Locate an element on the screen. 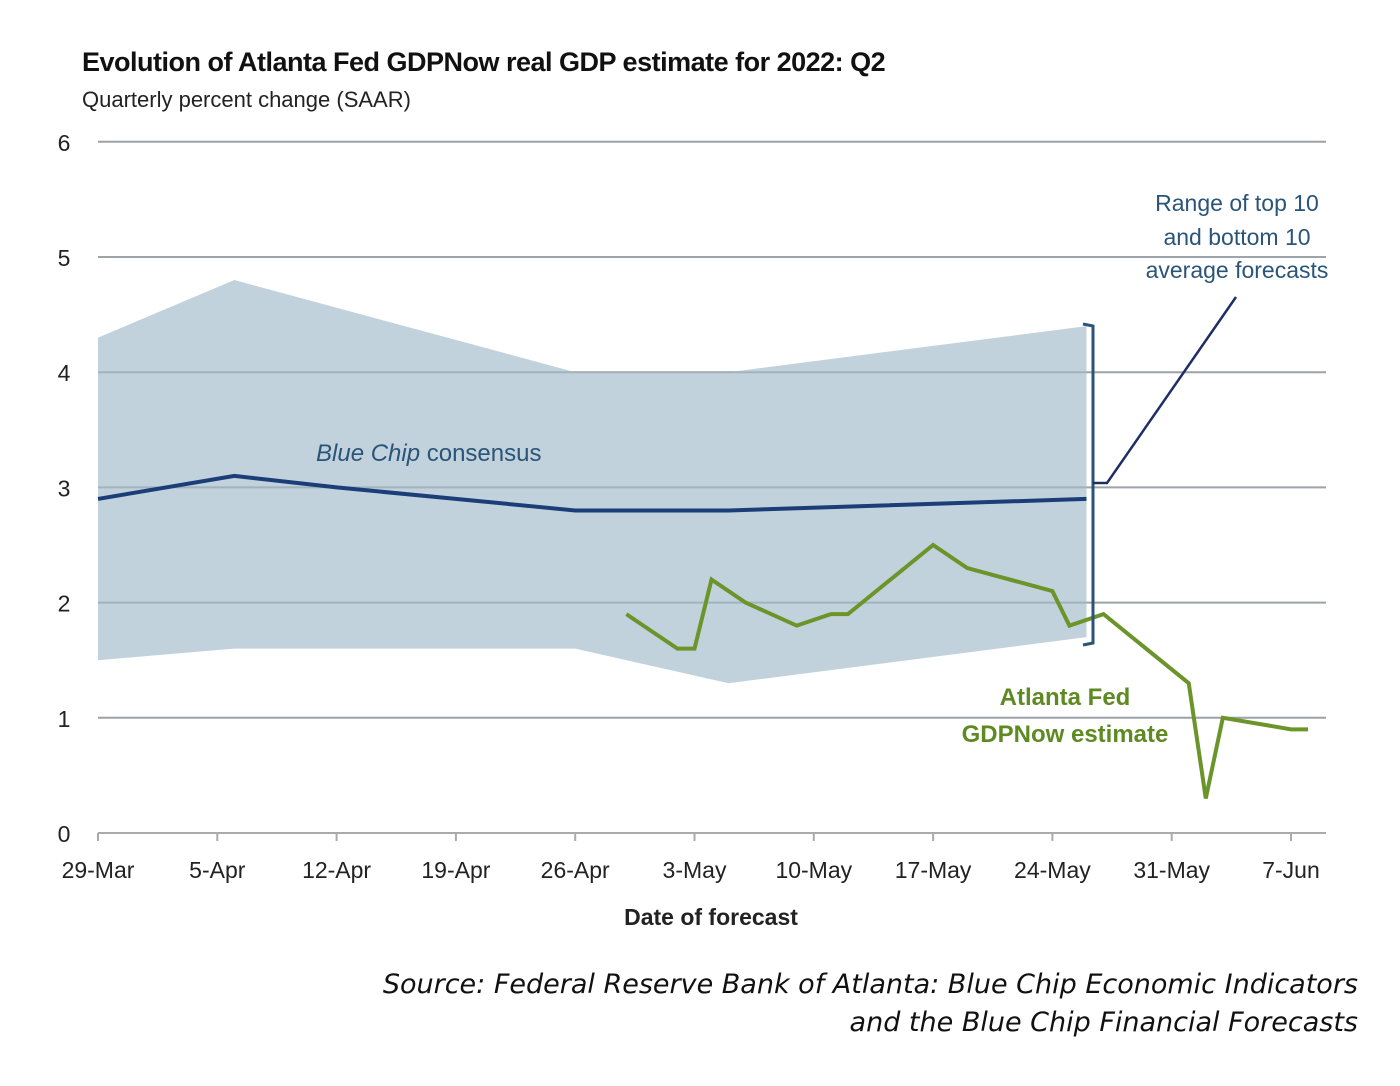  y-axis-tick-labels: 0 1 2 3 4 5 6 is located at coordinates (64, 488).